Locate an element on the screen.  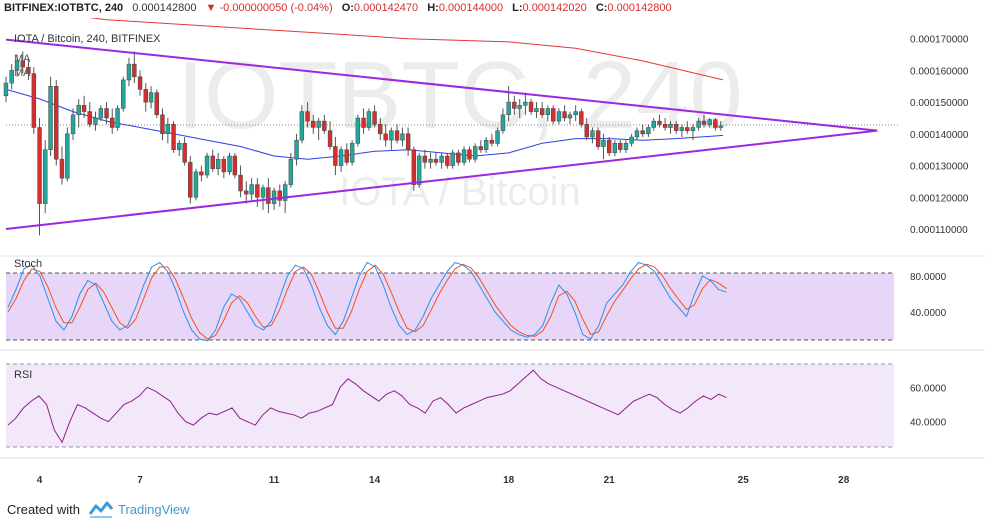
footer: Created with TradingView is located at coordinates (492, 510).